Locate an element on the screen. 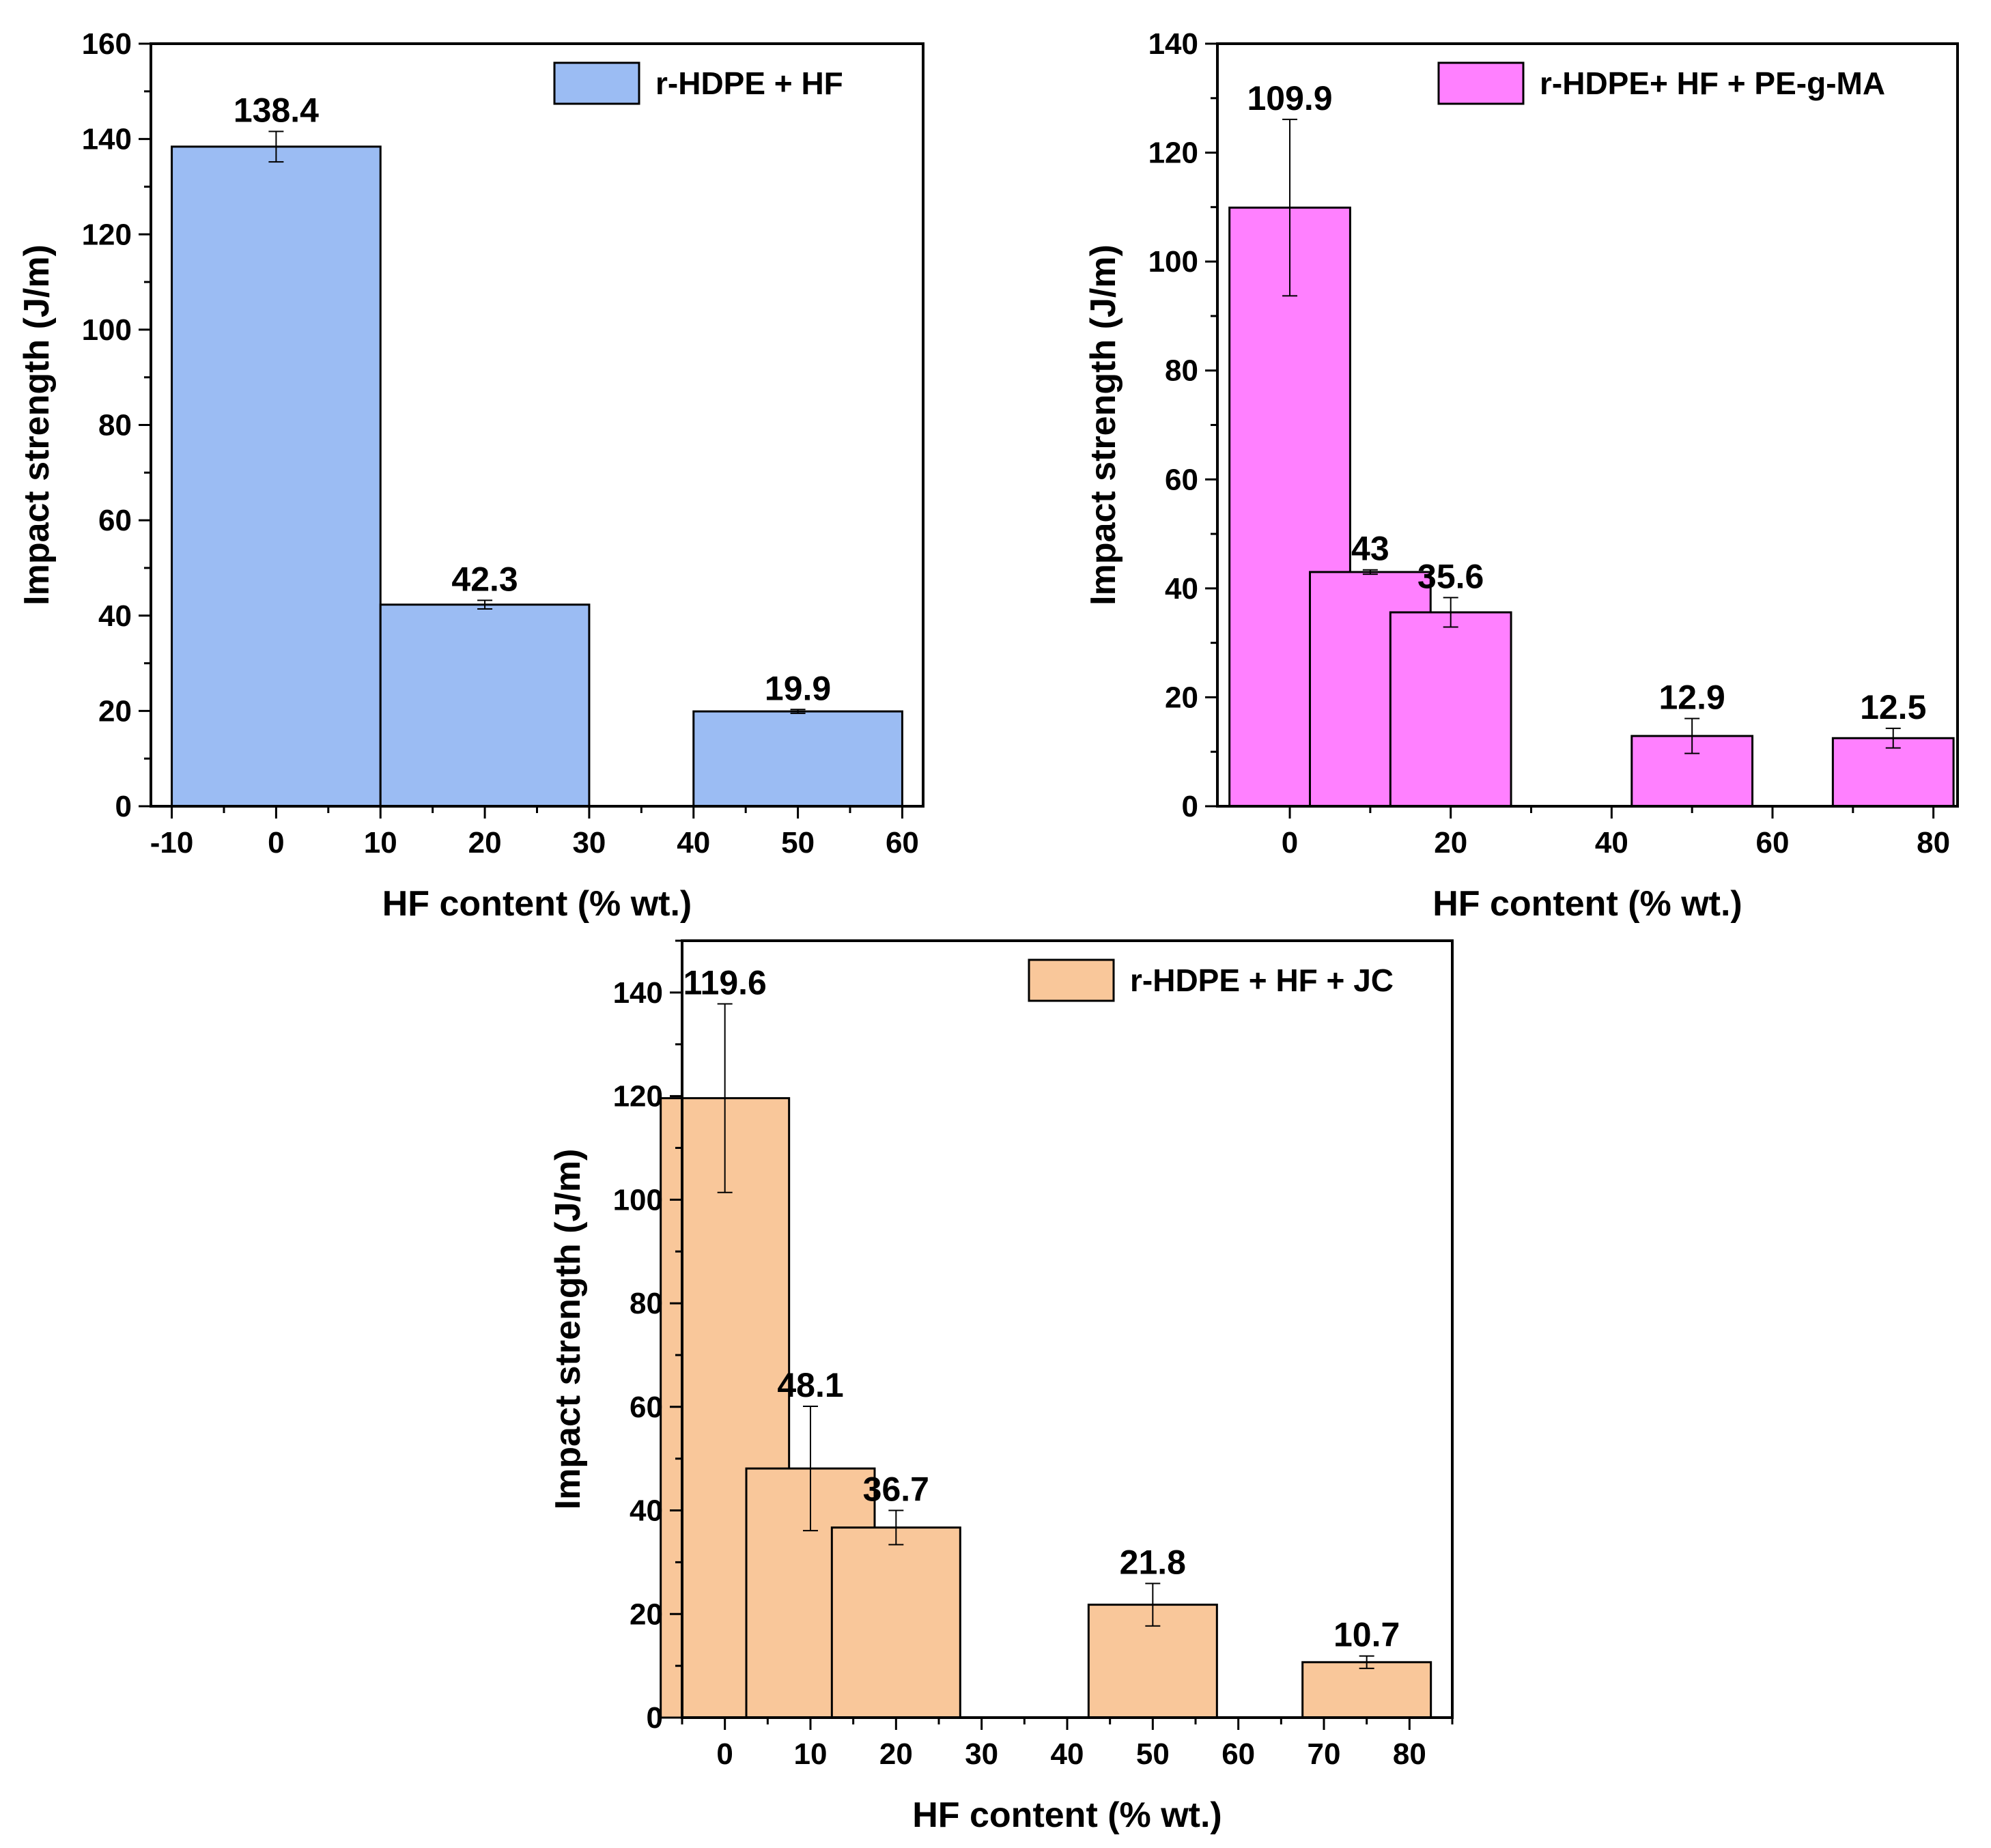 This screenshot has height=1848, width=1991. data-label: 43 is located at coordinates (1370, 549).